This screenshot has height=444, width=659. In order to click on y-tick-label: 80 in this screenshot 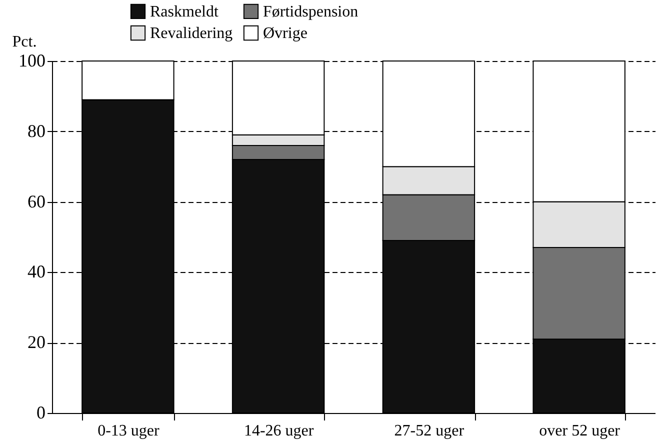, I will do `click(37, 130)`.